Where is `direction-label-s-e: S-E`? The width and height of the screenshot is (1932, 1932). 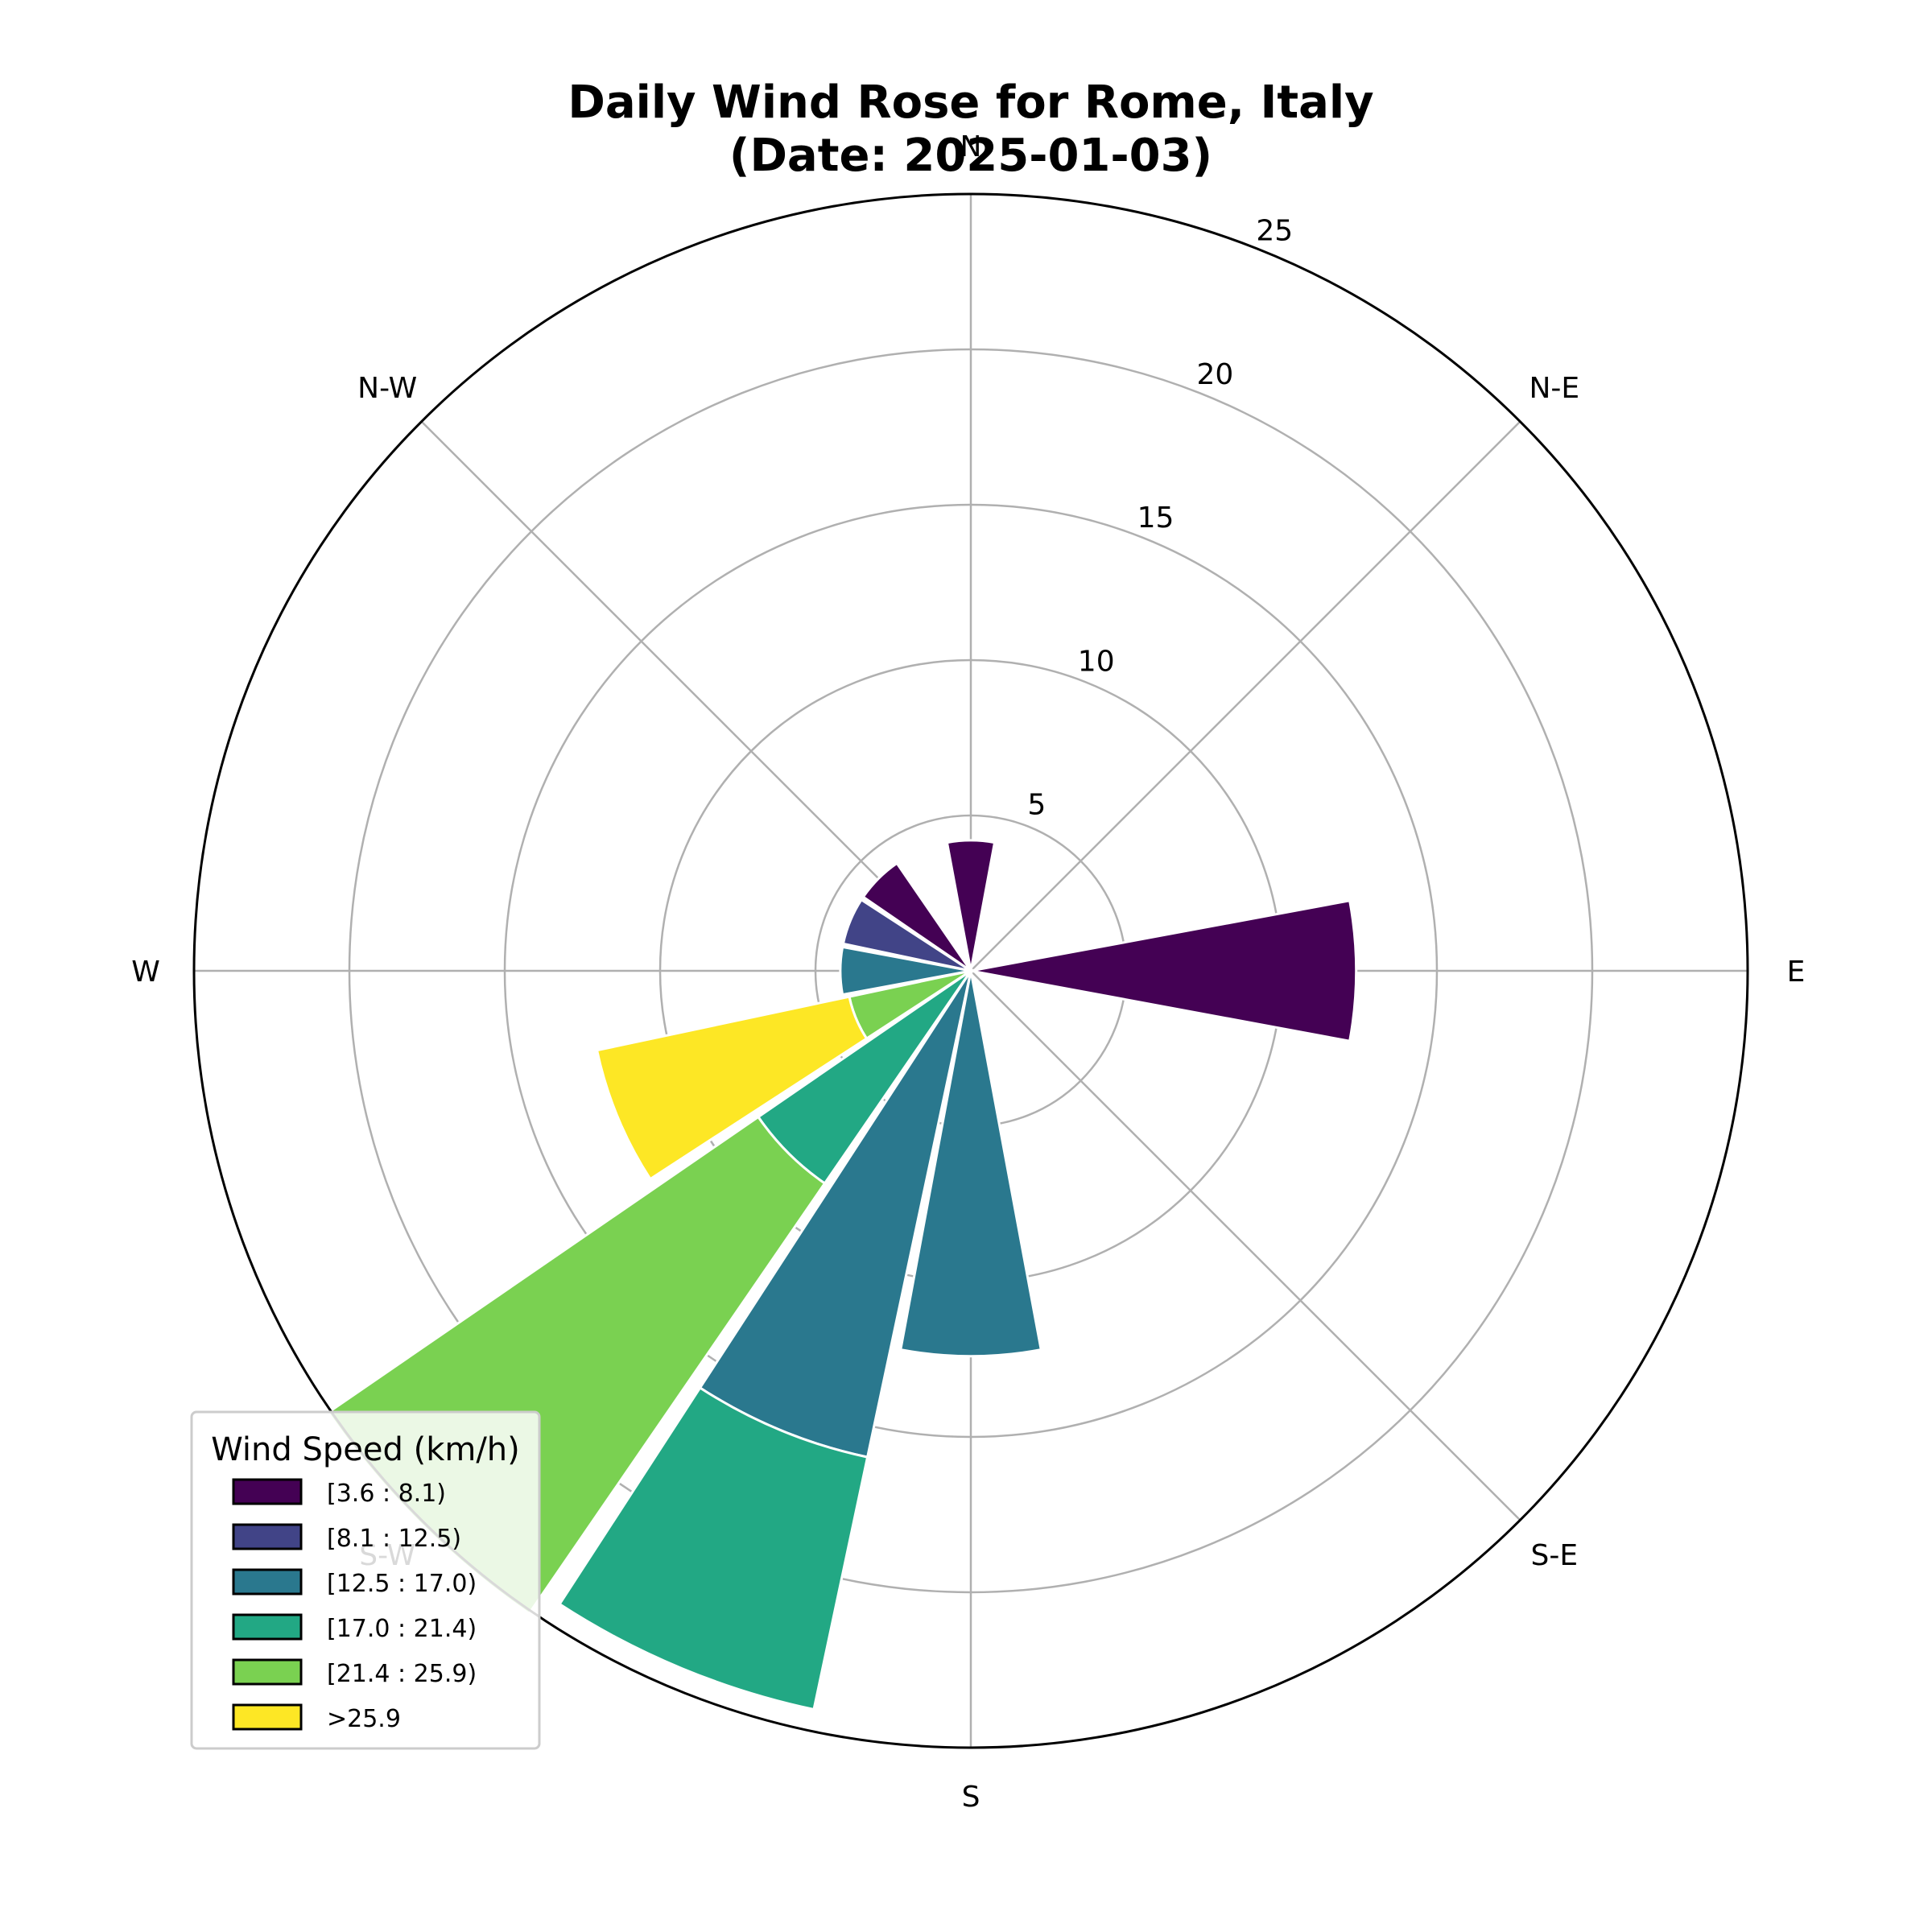 direction-label-s-e: S-E is located at coordinates (1554, 1555).